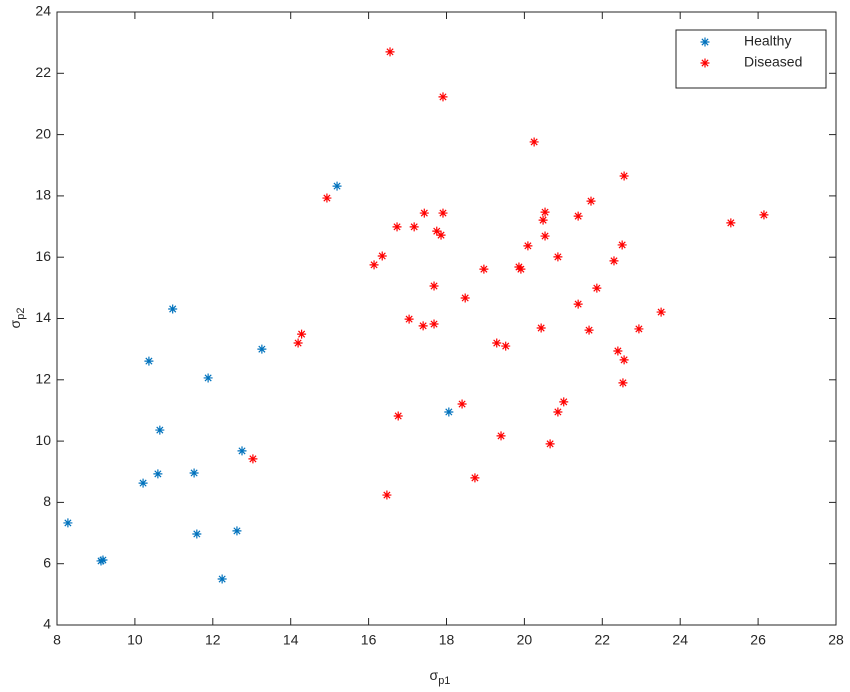 The width and height of the screenshot is (850, 692). I want to click on y-tick-label: 18, so click(43, 195).